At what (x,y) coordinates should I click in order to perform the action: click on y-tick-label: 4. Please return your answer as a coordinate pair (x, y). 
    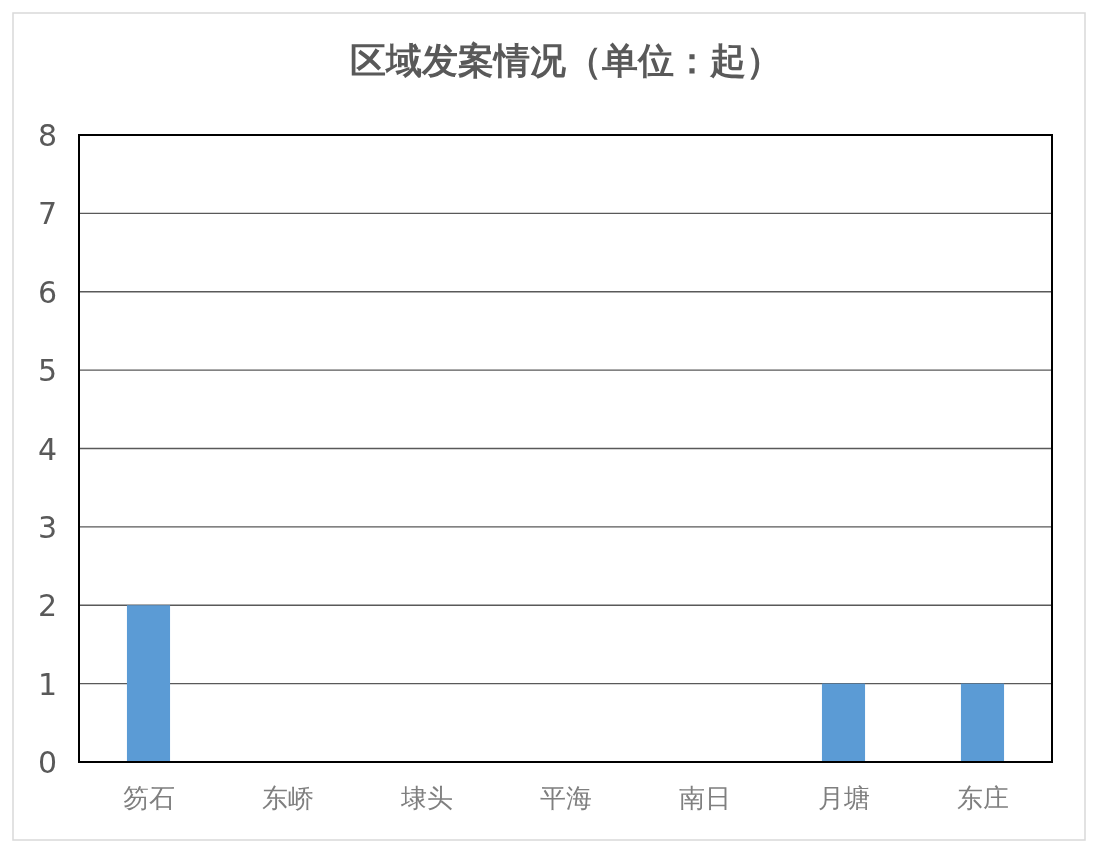
    Looking at the image, I should click on (47, 449).